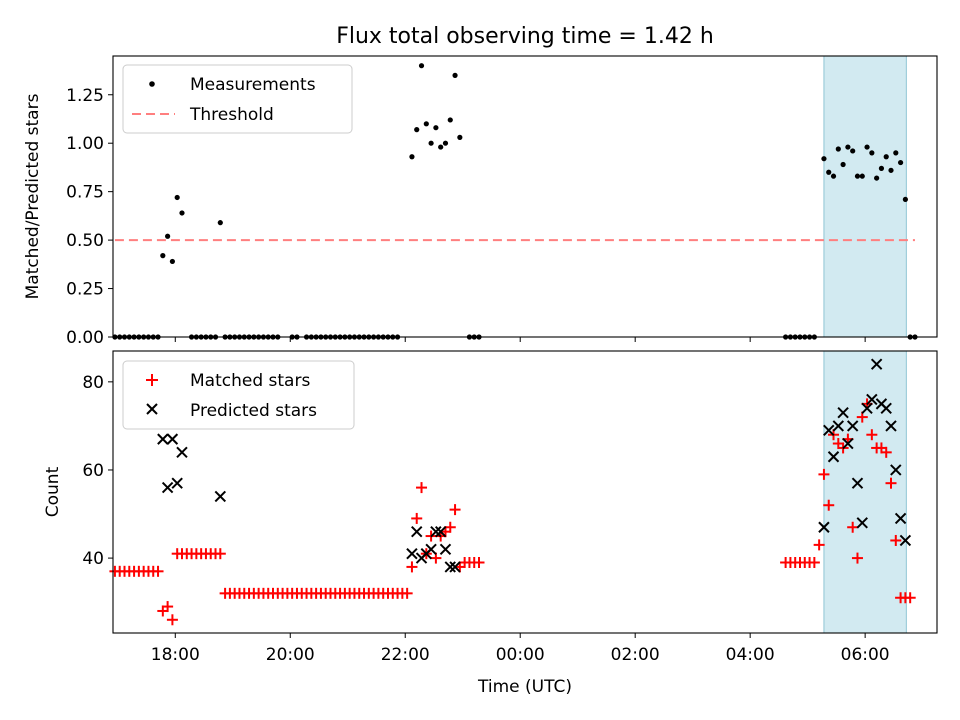 The image size is (960, 720). What do you see at coordinates (175, 655) in the screenshot?
I see `x-tick-label: 18:00` at bounding box center [175, 655].